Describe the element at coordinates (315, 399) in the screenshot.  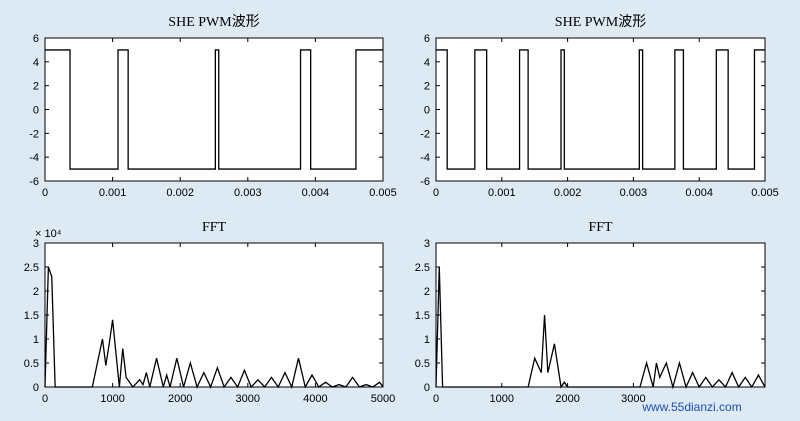
I see `x-tick-label: 4000` at that location.